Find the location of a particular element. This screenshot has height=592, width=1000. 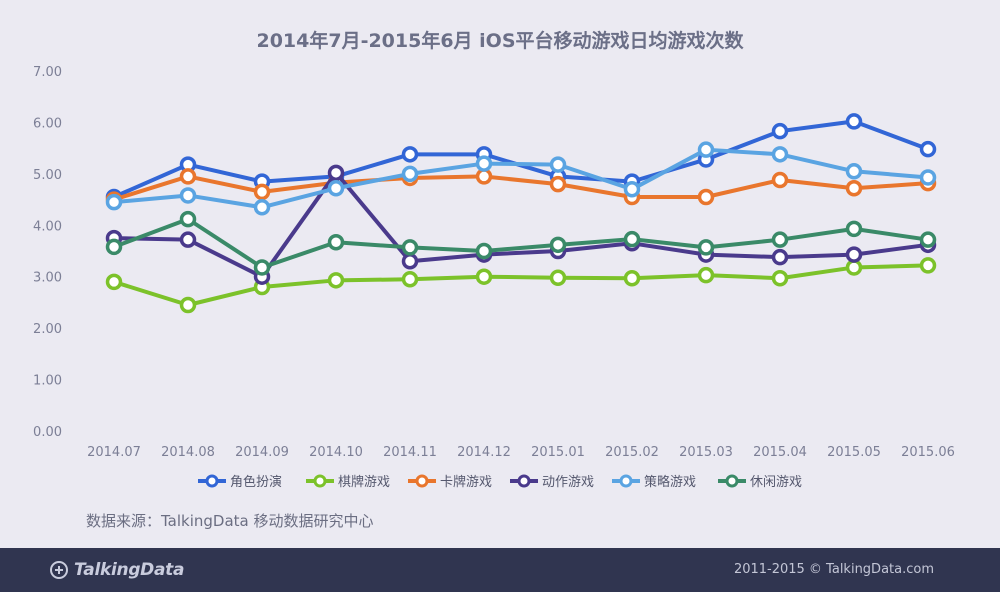

chart-title: 2014年7月-2015年6月 iOS平台移动游戏日均游戏次数 is located at coordinates (500, 41).